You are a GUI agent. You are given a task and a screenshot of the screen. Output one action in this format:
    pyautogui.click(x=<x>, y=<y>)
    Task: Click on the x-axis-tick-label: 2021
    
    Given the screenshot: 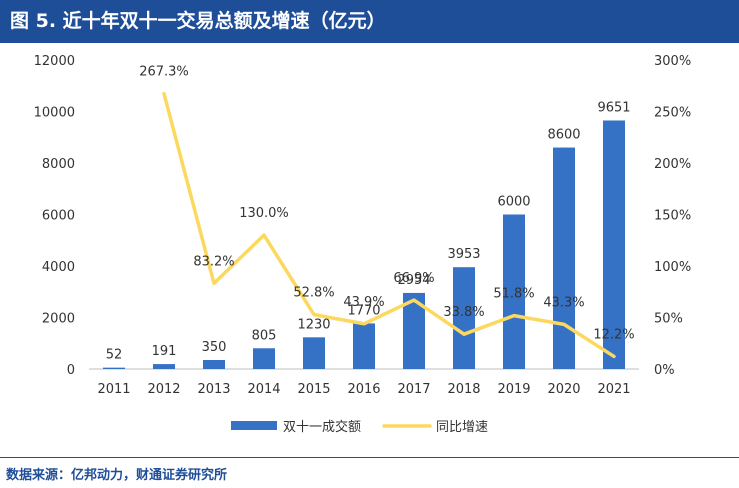 What is the action you would take?
    pyautogui.click(x=613, y=389)
    